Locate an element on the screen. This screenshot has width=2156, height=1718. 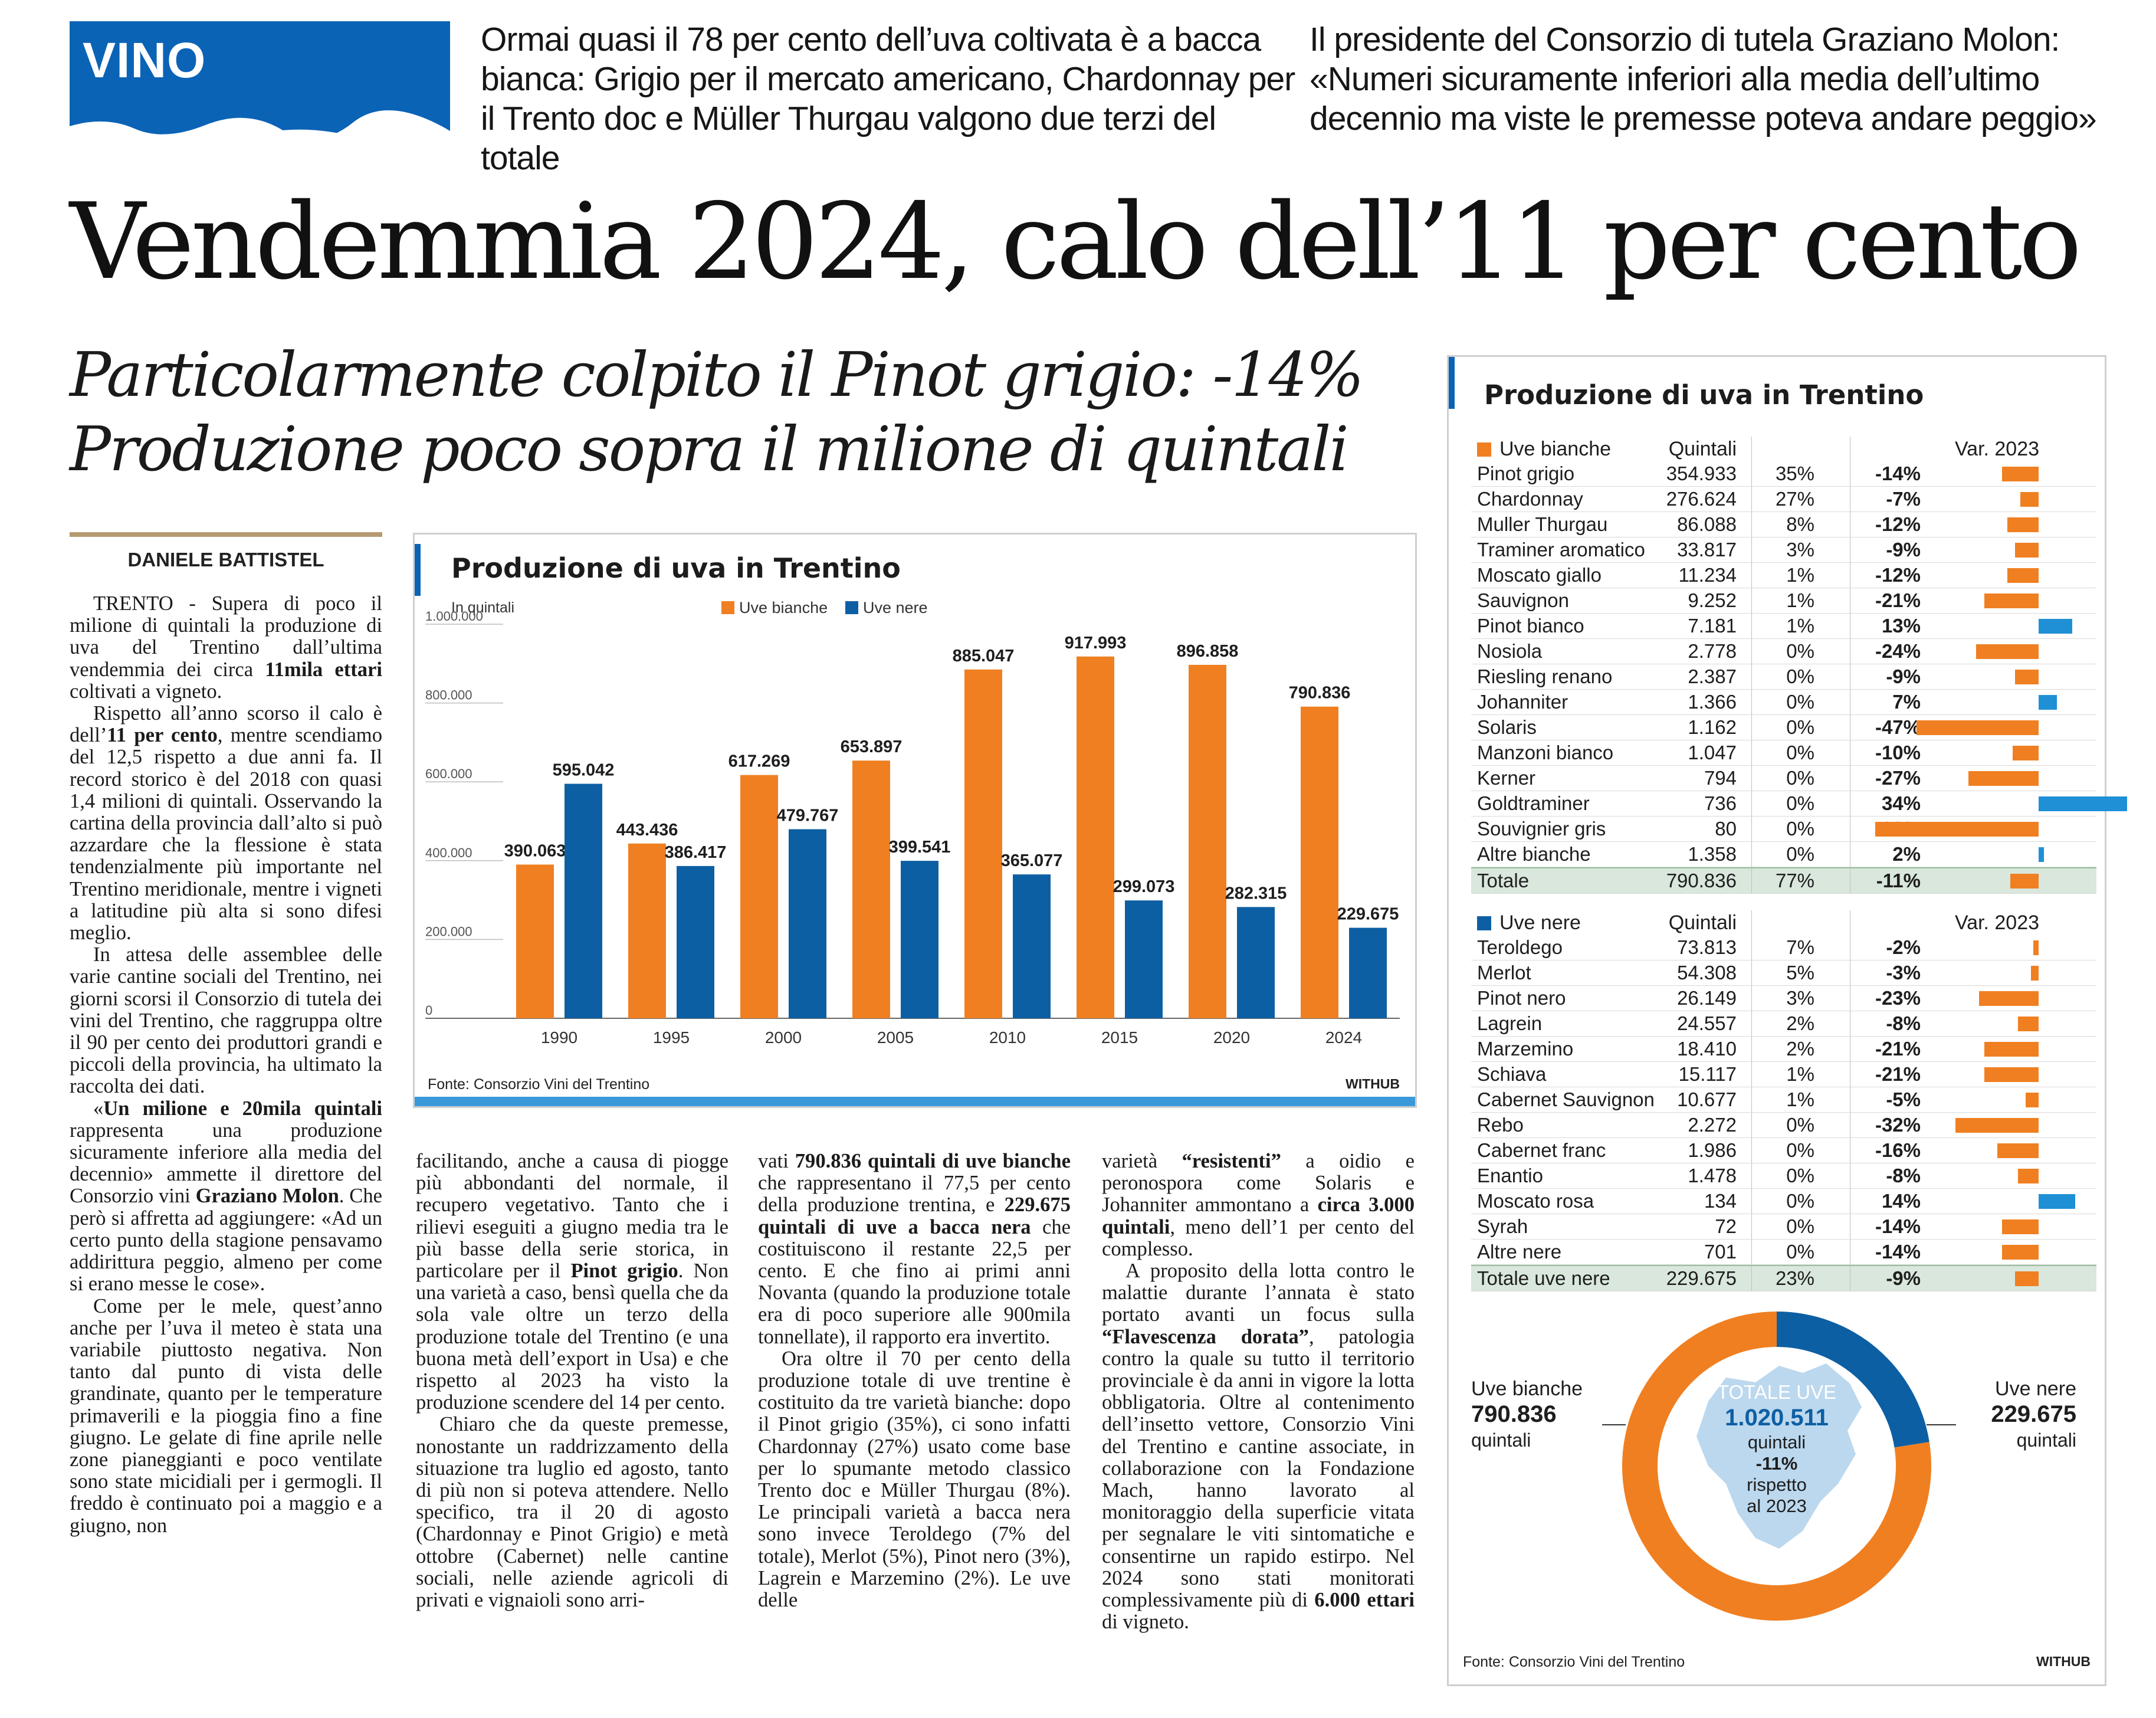
share-value: 1% is located at coordinates (1800, 1099).